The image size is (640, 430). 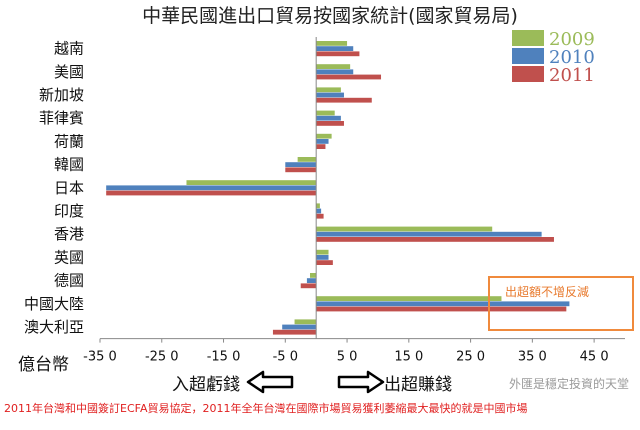 What do you see at coordinates (285, 357) in the screenshot?
I see `x-tick-label: -5 0` at bounding box center [285, 357].